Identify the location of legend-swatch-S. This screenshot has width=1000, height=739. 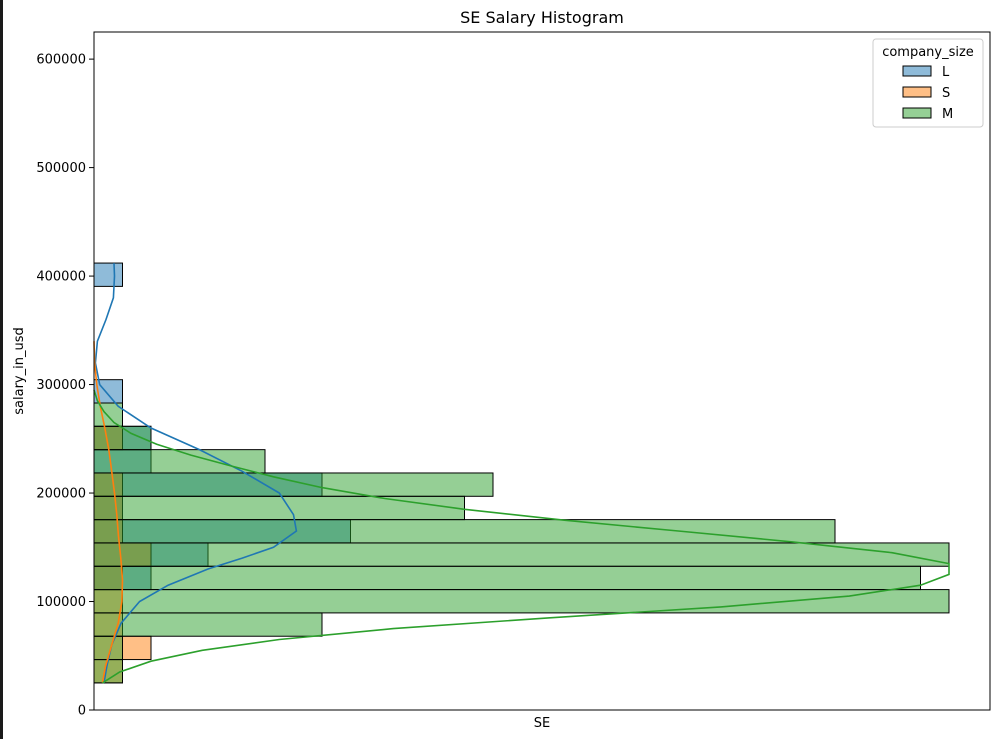
(917, 92).